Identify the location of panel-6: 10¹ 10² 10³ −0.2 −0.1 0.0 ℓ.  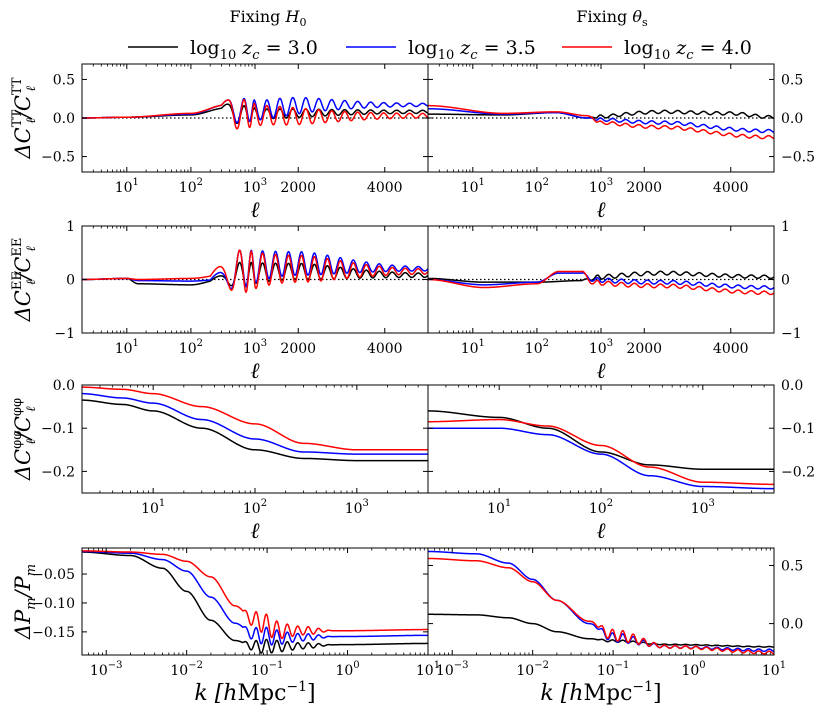
(621, 461).